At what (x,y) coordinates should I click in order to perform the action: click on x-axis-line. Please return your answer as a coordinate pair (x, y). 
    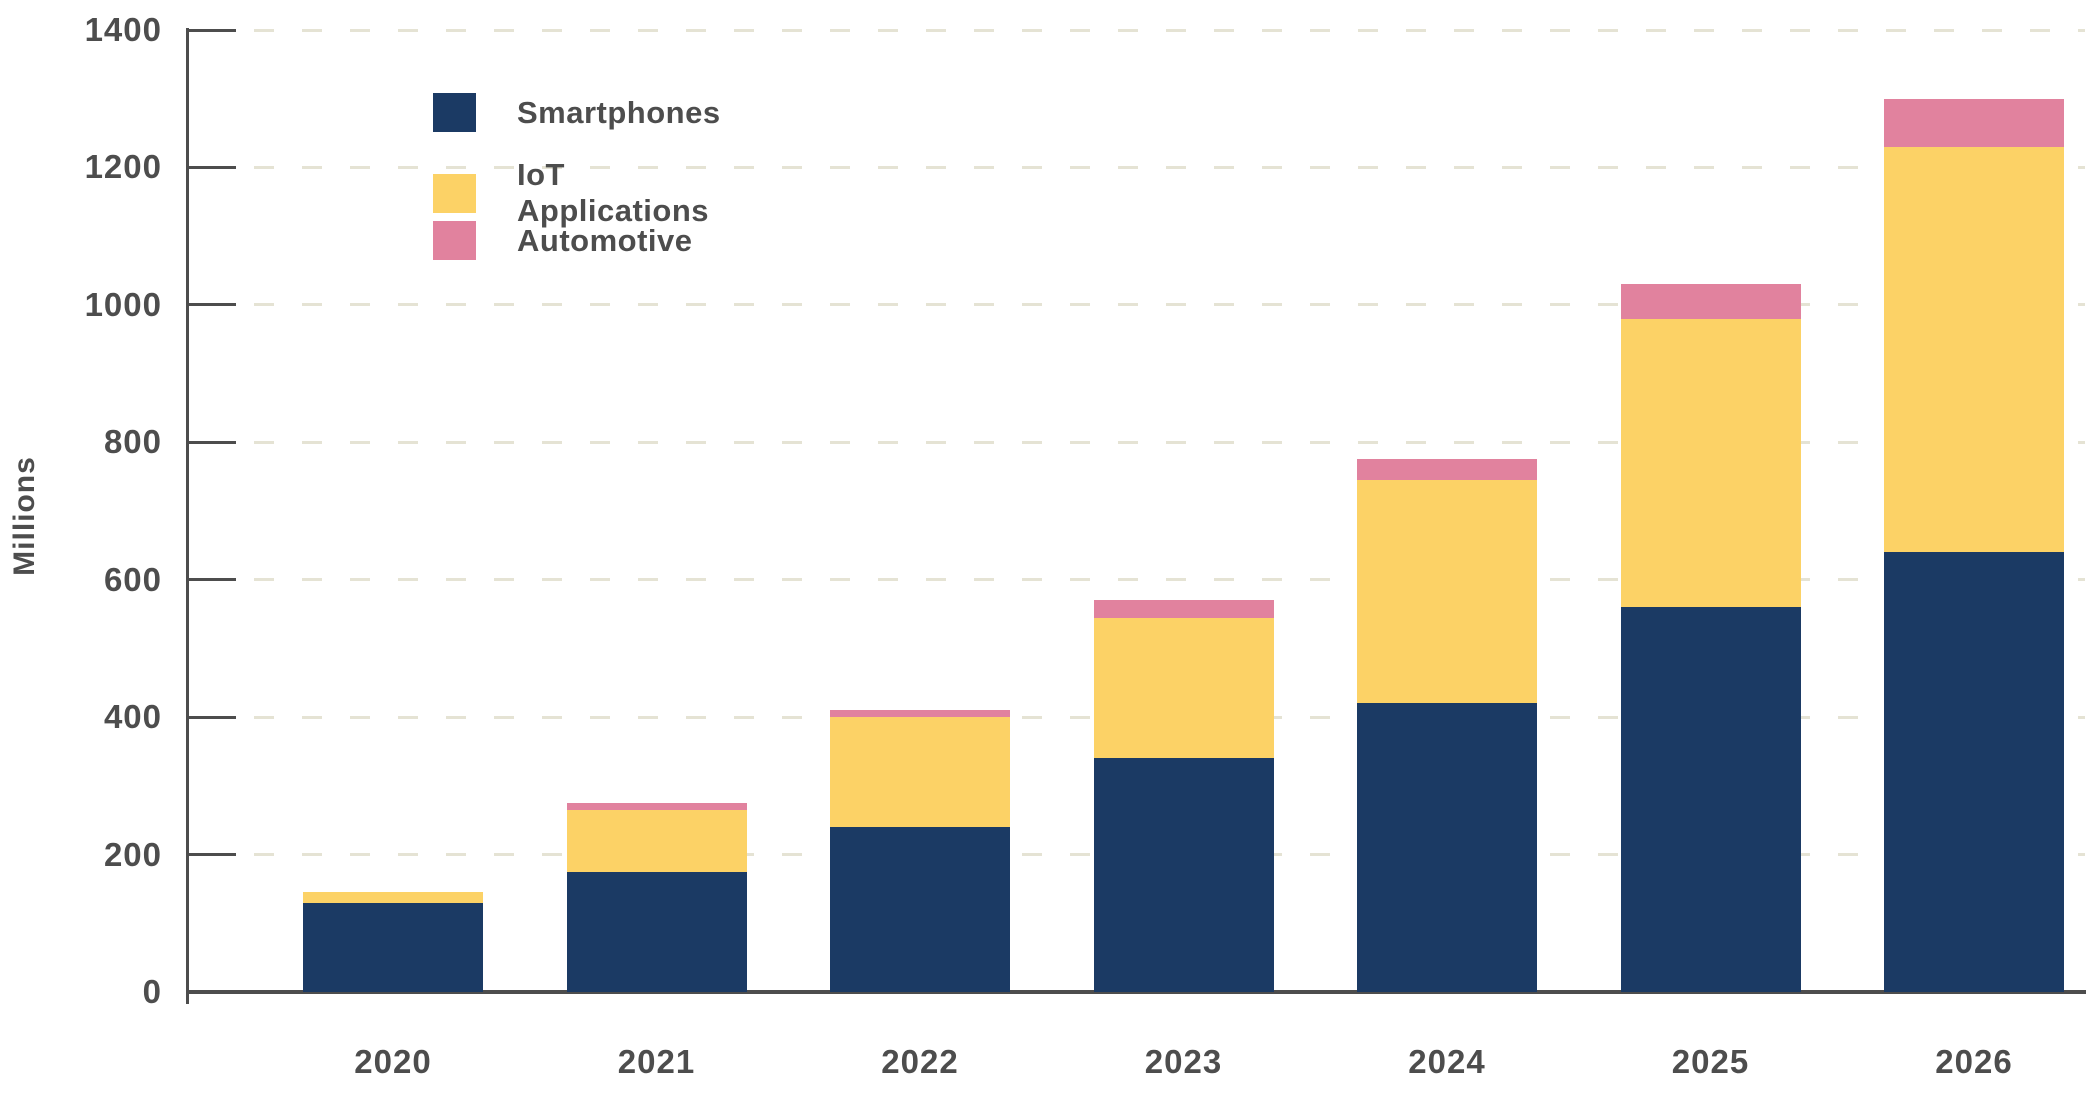
    Looking at the image, I should click on (1136, 992).